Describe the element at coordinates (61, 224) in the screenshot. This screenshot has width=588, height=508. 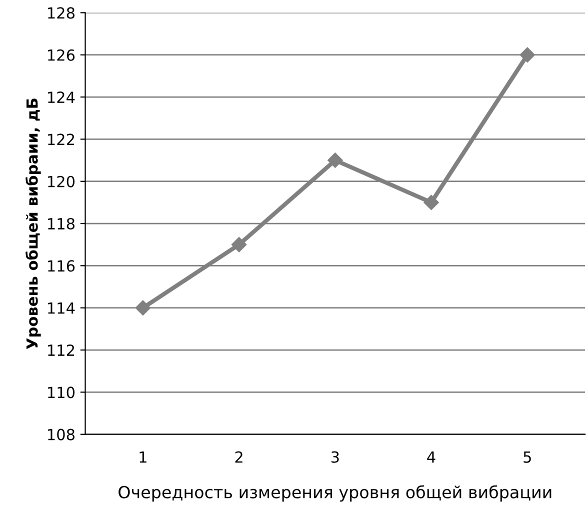
I see `y-tick-label: 118` at that location.